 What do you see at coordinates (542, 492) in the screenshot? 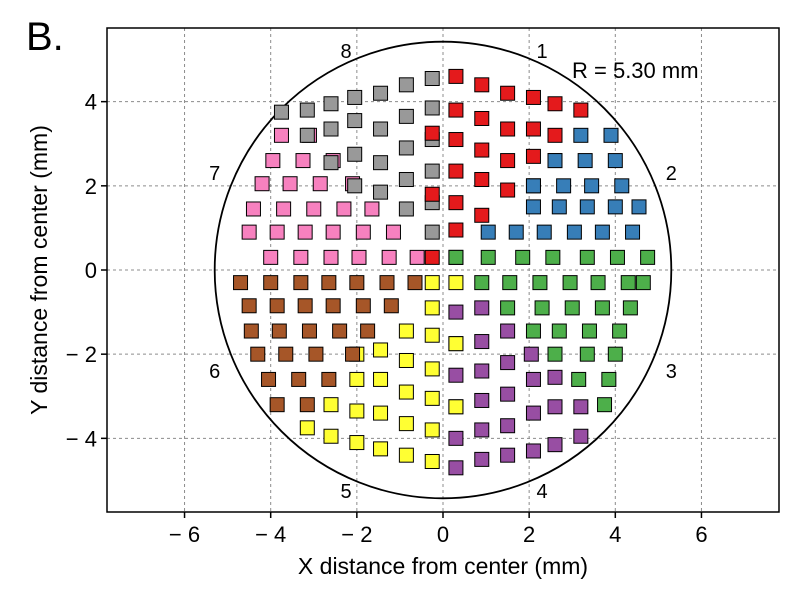
I see `sector-label-4: 4` at bounding box center [542, 492].